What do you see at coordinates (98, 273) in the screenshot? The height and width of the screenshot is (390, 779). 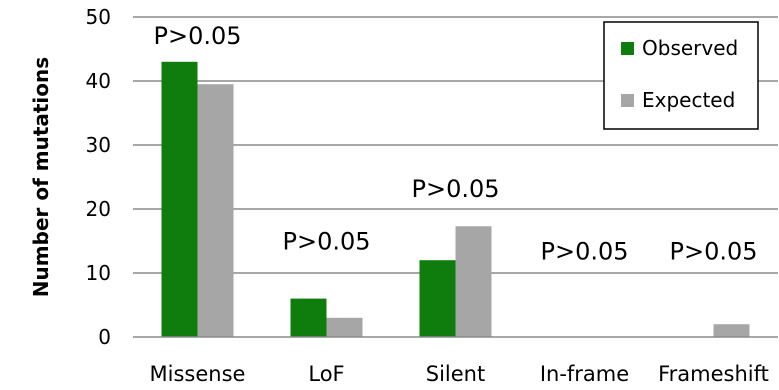 I see `y-tick-label: 10` at bounding box center [98, 273].